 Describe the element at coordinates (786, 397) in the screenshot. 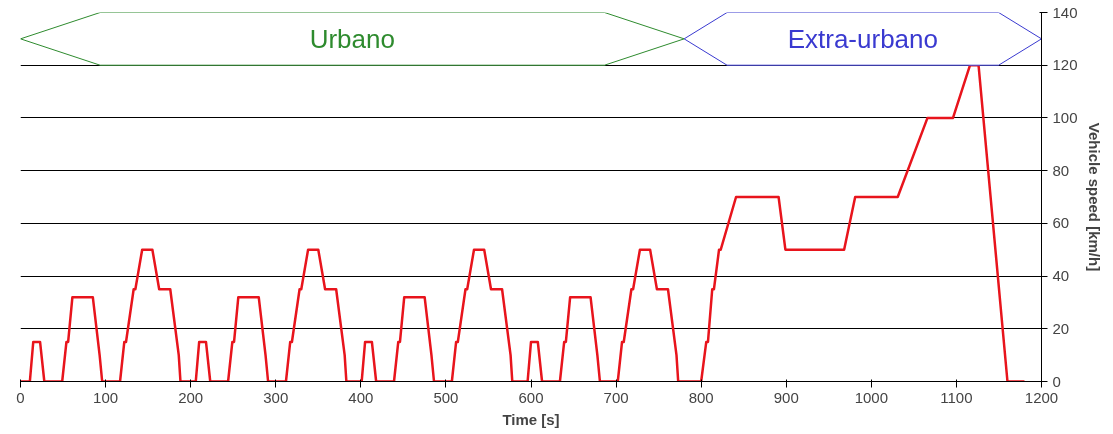

I see `x-tick-label: 900` at that location.